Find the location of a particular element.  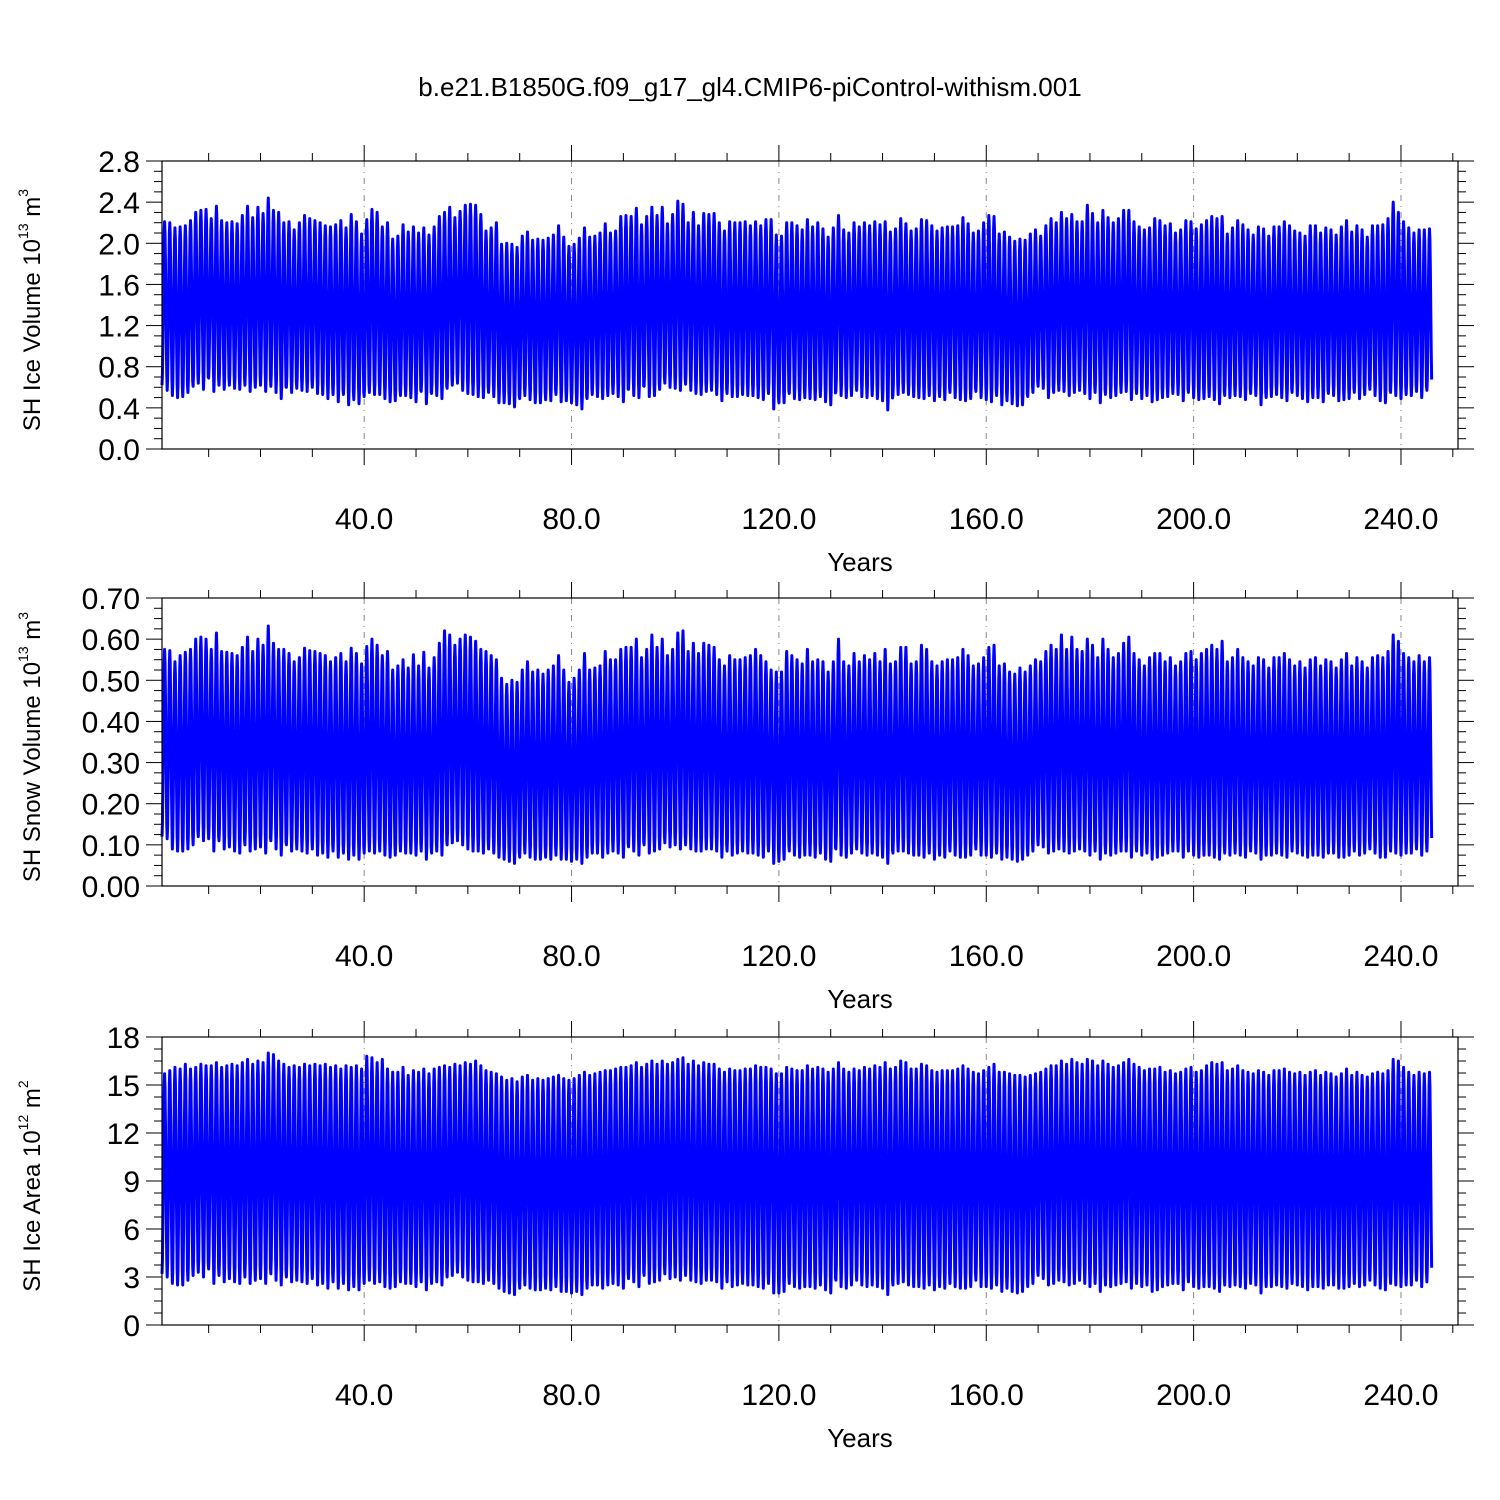

y-axis-label: SH Snow Volume 1013 m3 is located at coordinates (30, 747).